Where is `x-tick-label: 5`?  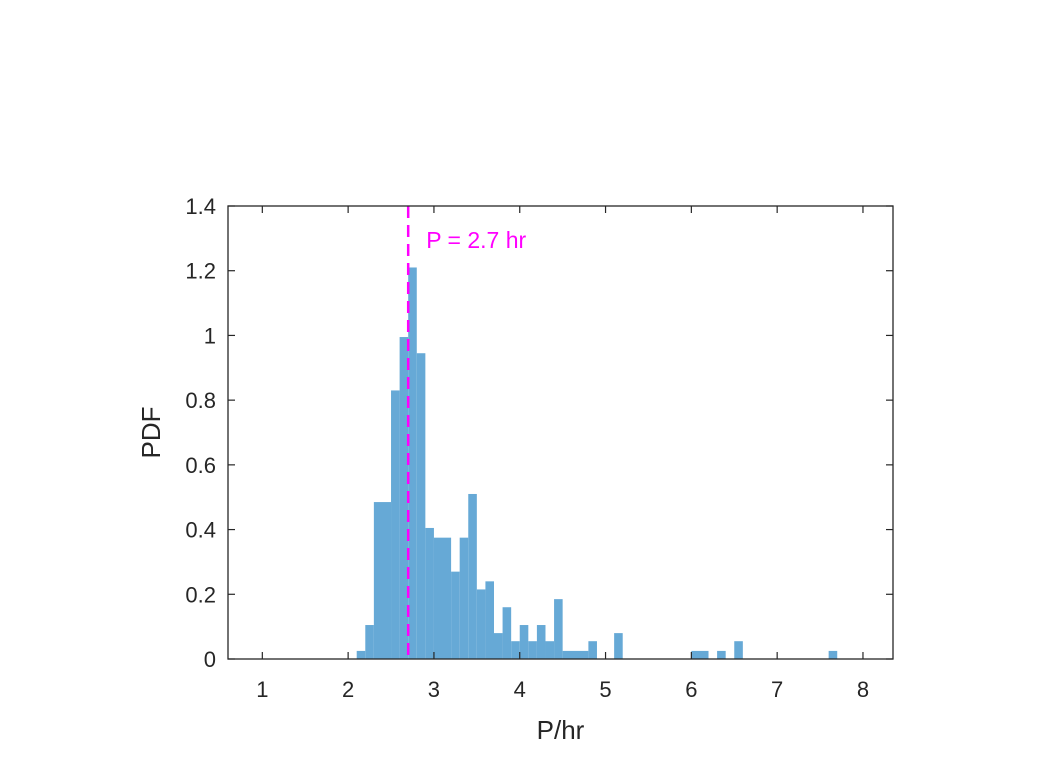 x-tick-label: 5 is located at coordinates (605, 689).